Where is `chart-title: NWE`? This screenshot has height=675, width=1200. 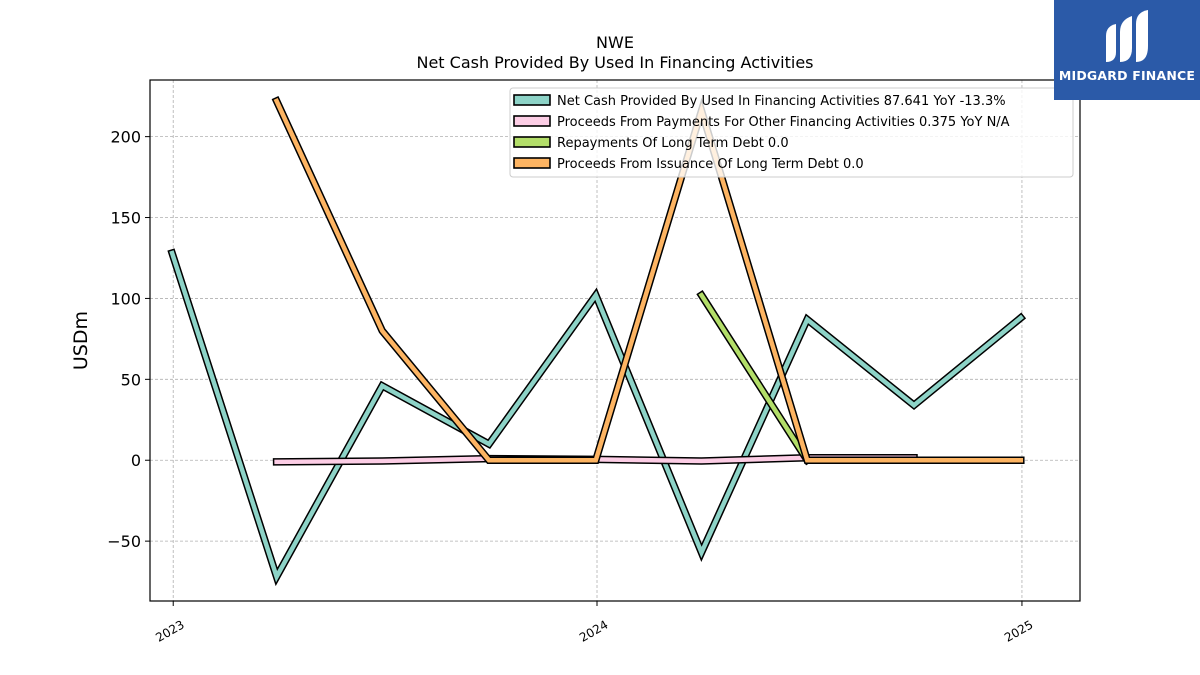
chart-title: NWE is located at coordinates (615, 42).